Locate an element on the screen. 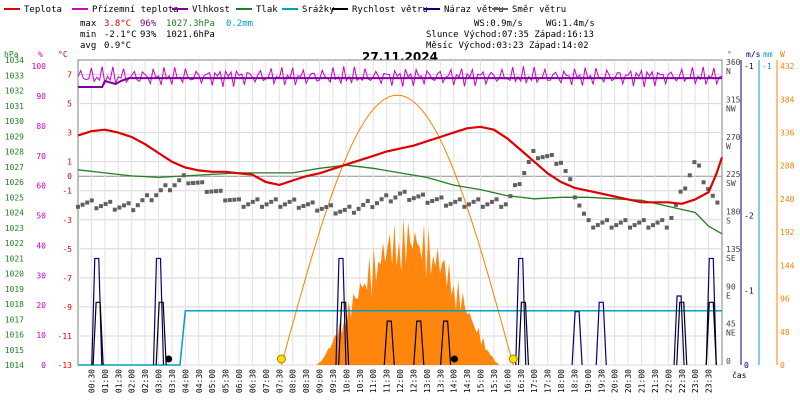 The image size is (800, 400). time-tick-label: 09:00 is located at coordinates (320, 381).